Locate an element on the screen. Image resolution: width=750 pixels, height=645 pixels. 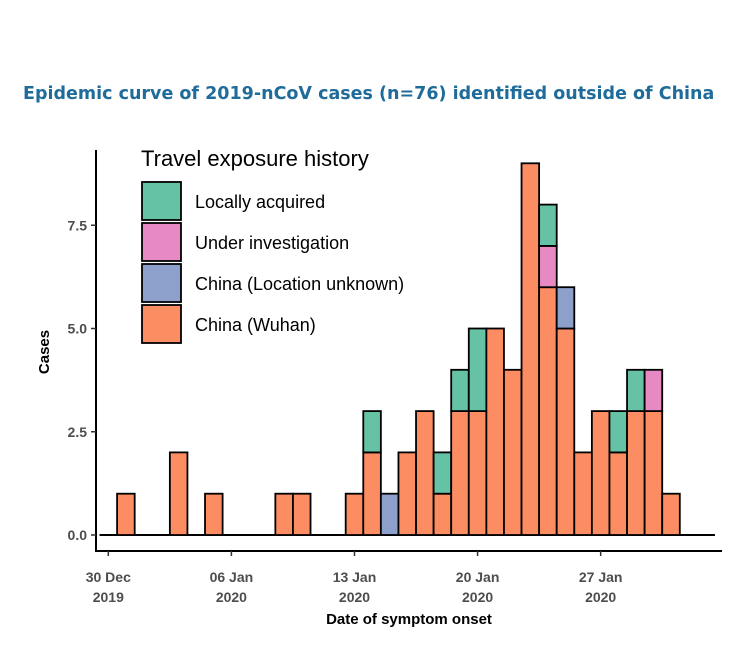
y-tick-label: 5.0 is located at coordinates (78, 329).